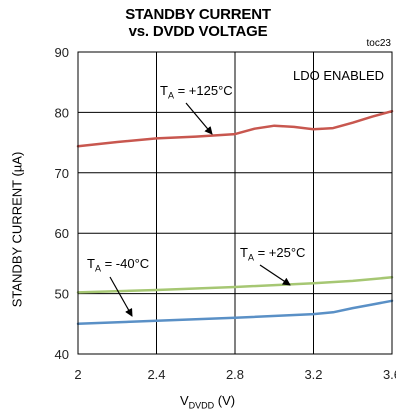  Describe the element at coordinates (235, 312) in the screenshot. I see `series-line-m40c` at that location.